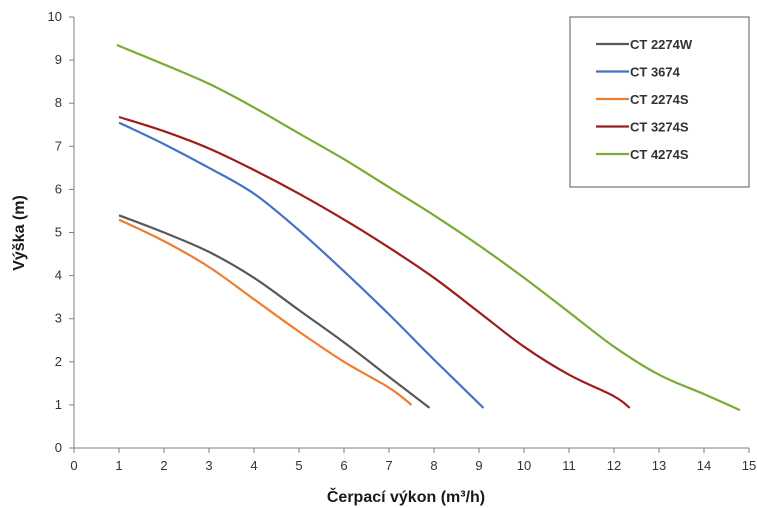 The height and width of the screenshot is (508, 757). Describe the element at coordinates (58, 145) in the screenshot. I see `y-tick-label: 7` at that location.